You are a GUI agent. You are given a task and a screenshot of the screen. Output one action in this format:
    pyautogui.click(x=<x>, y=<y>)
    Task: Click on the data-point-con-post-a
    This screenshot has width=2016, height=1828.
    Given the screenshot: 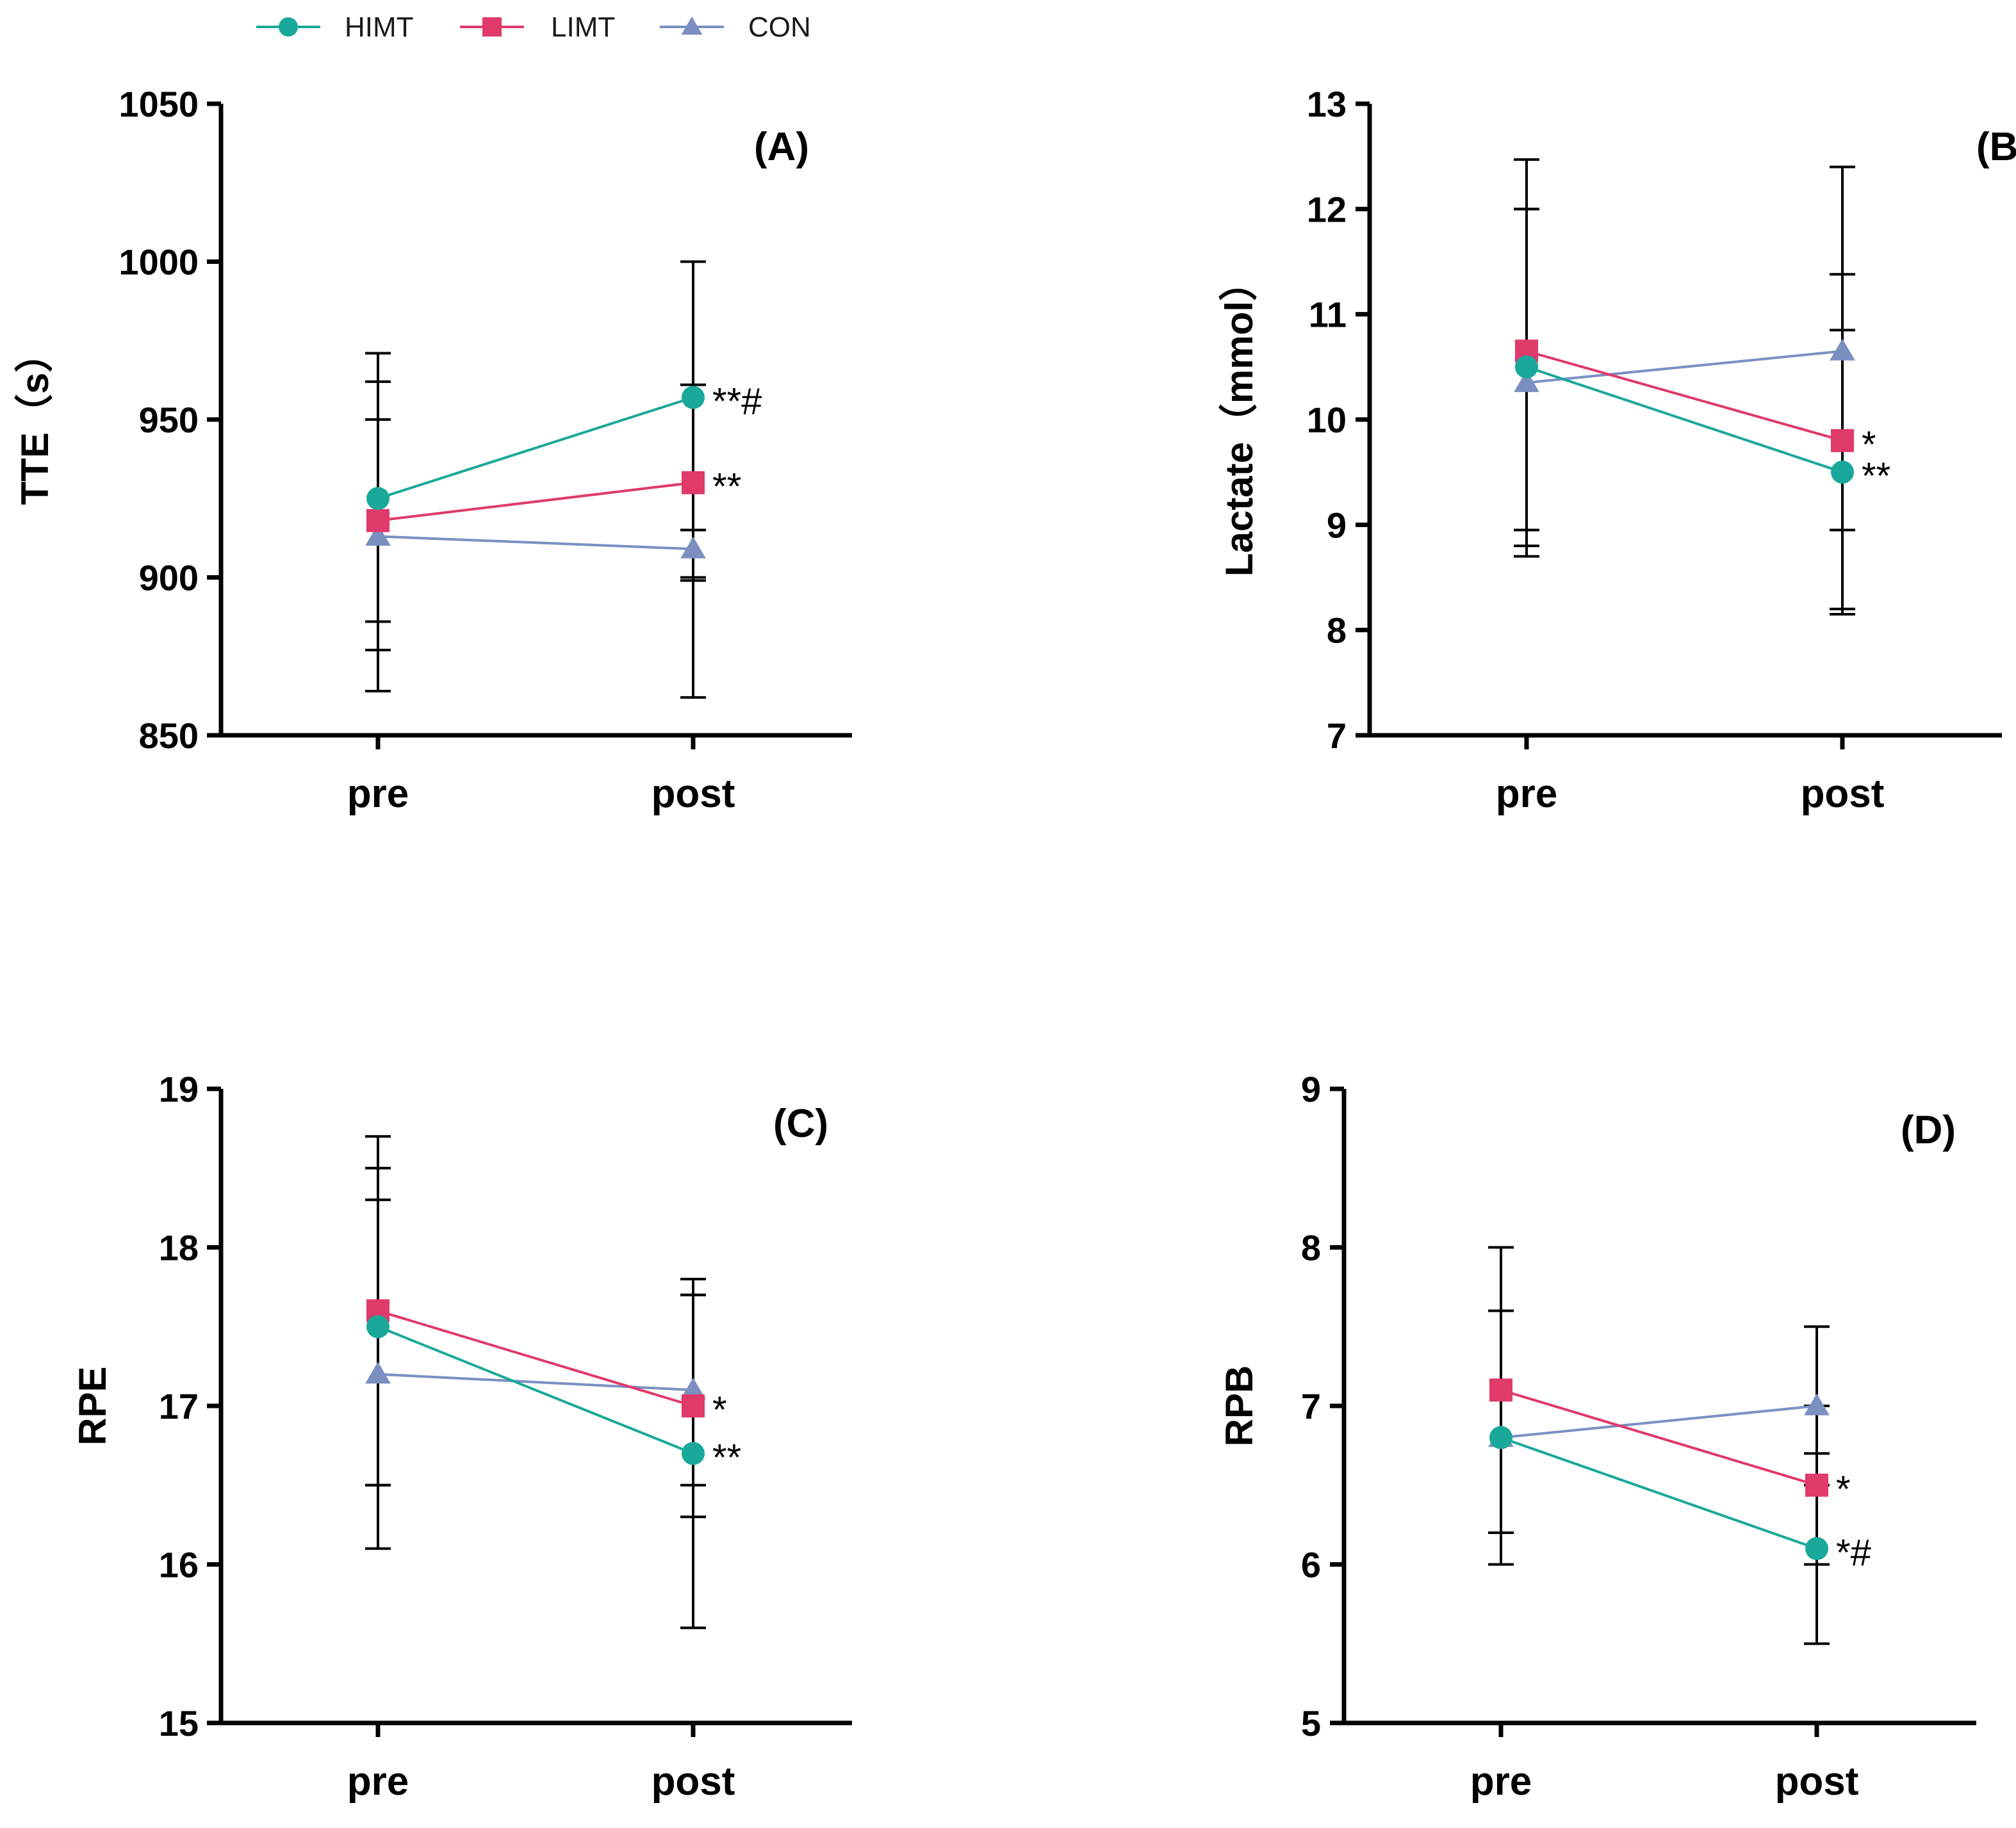 What is the action you would take?
    pyautogui.click(x=693, y=547)
    